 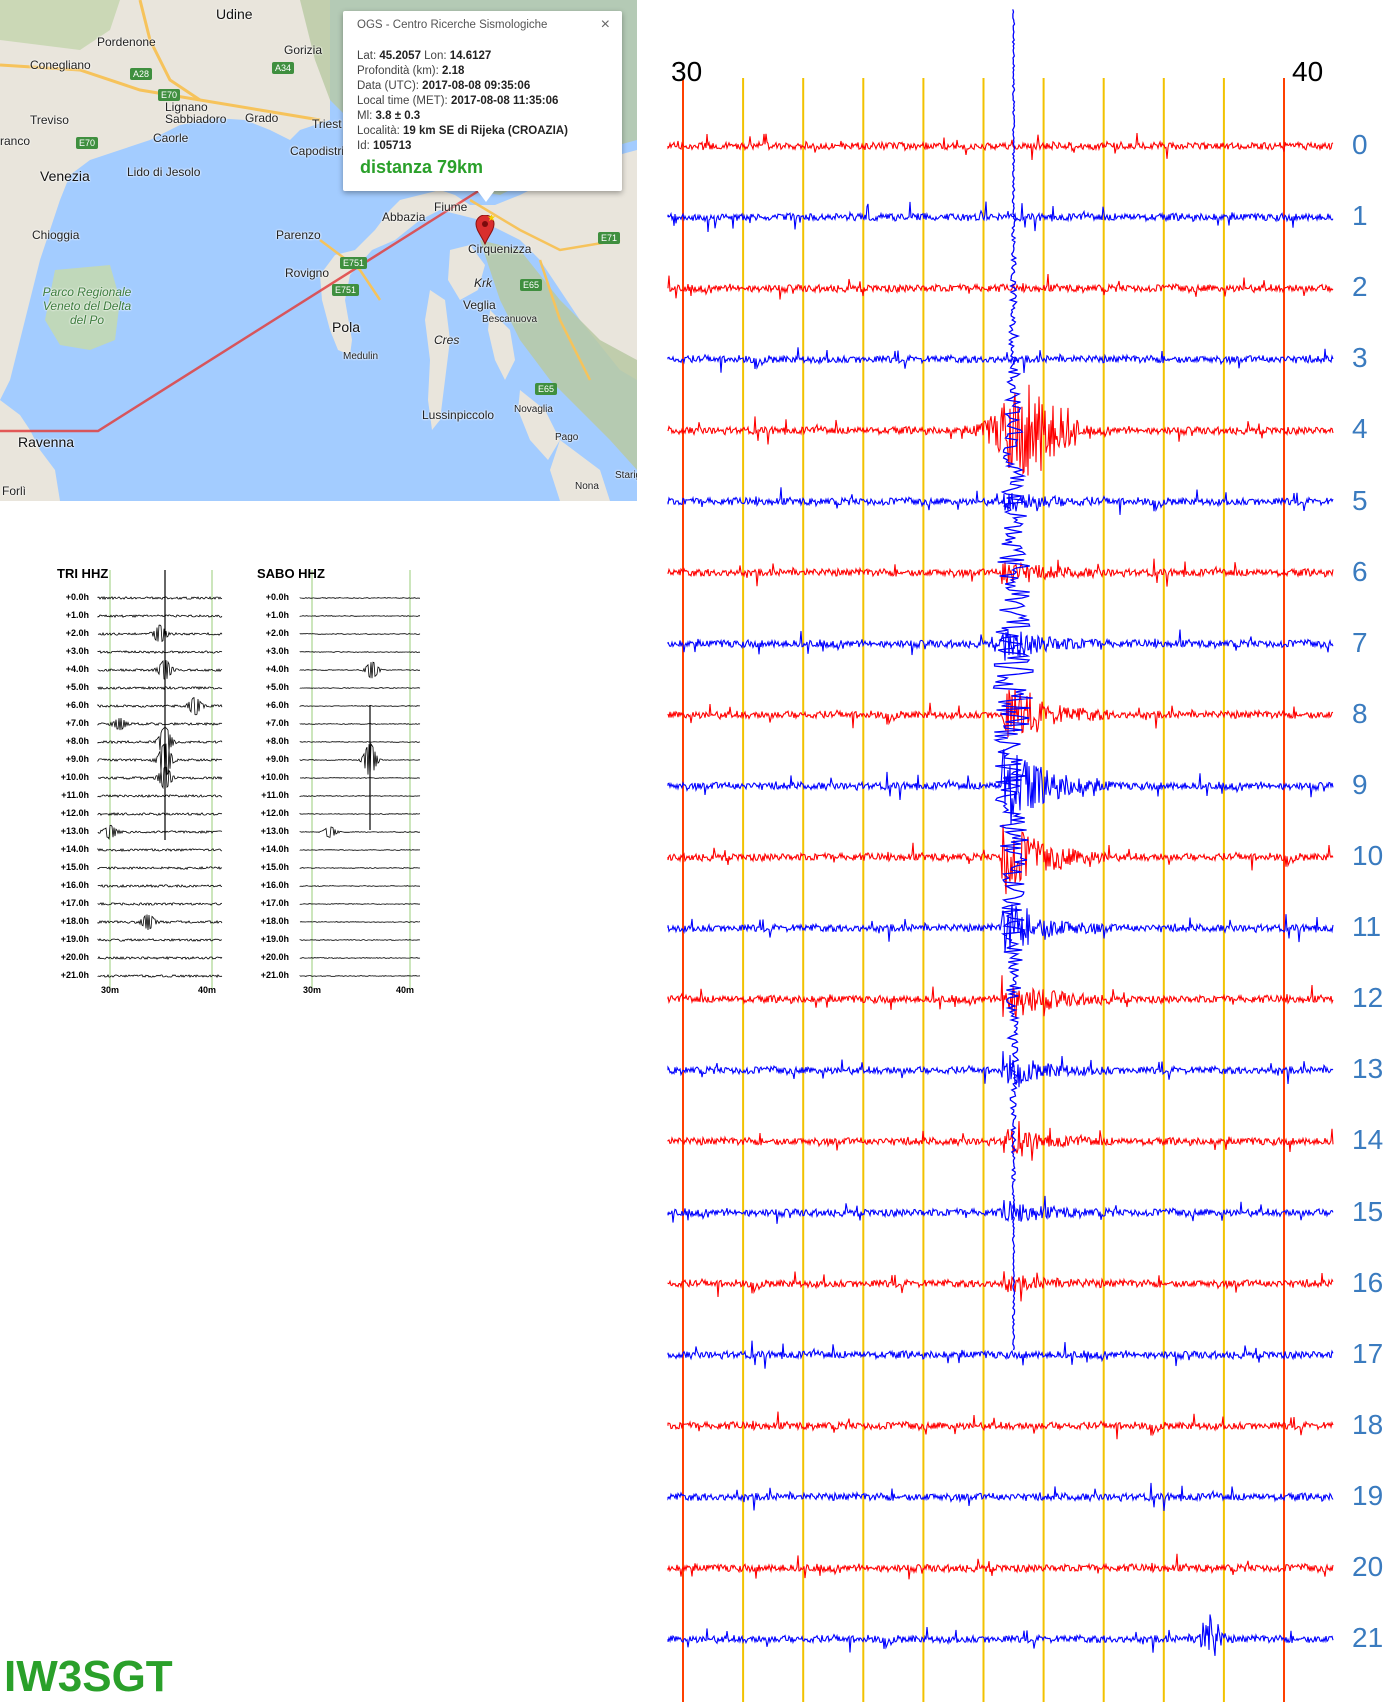 I want to click on map-place-gorizia: Gorizia, so click(x=303, y=50).